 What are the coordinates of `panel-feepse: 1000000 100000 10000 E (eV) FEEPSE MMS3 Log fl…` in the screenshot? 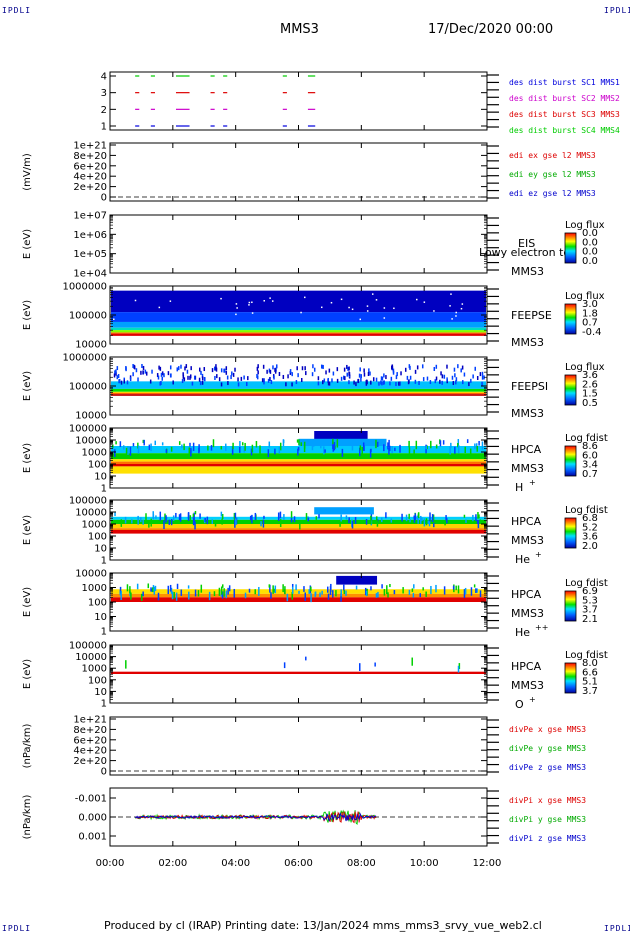 It's located at (313, 316).